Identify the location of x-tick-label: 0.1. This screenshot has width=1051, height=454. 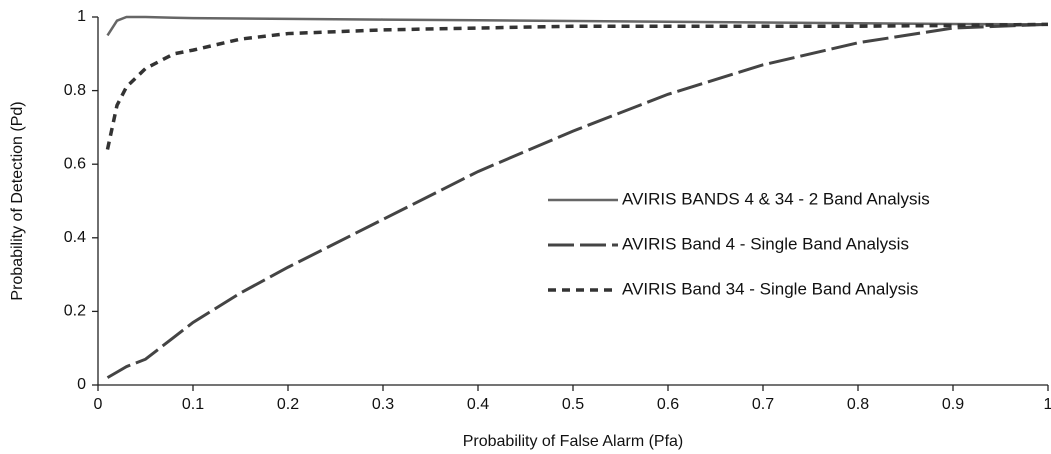
(193, 404).